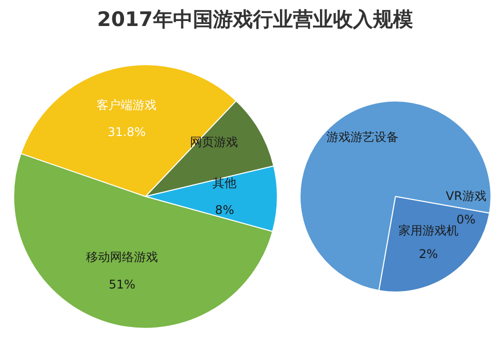 This screenshot has width=500, height=362. I want to click on data-label: 31.8%, so click(127, 131).